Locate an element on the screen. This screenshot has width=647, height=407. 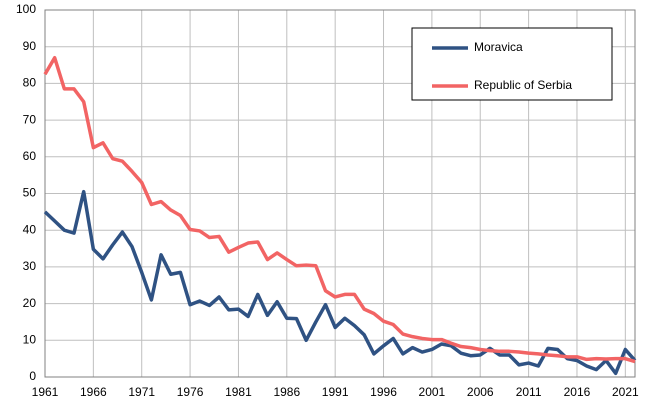
y-tick-label: 50 is located at coordinates (30, 193).